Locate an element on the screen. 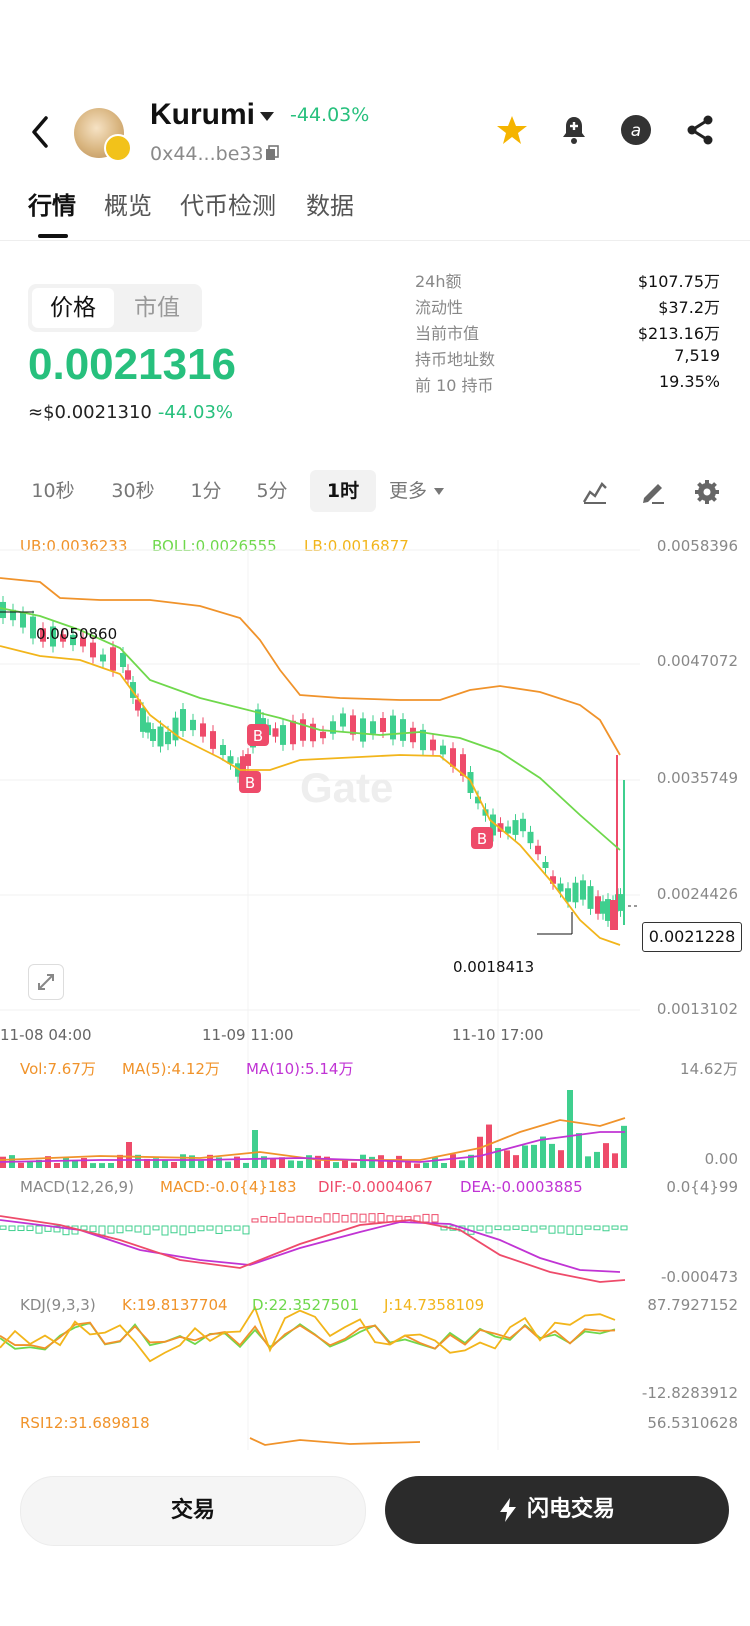  interval-bar: 10秒 30秒 1分 5分 1时 更多 is located at coordinates (375, 494).